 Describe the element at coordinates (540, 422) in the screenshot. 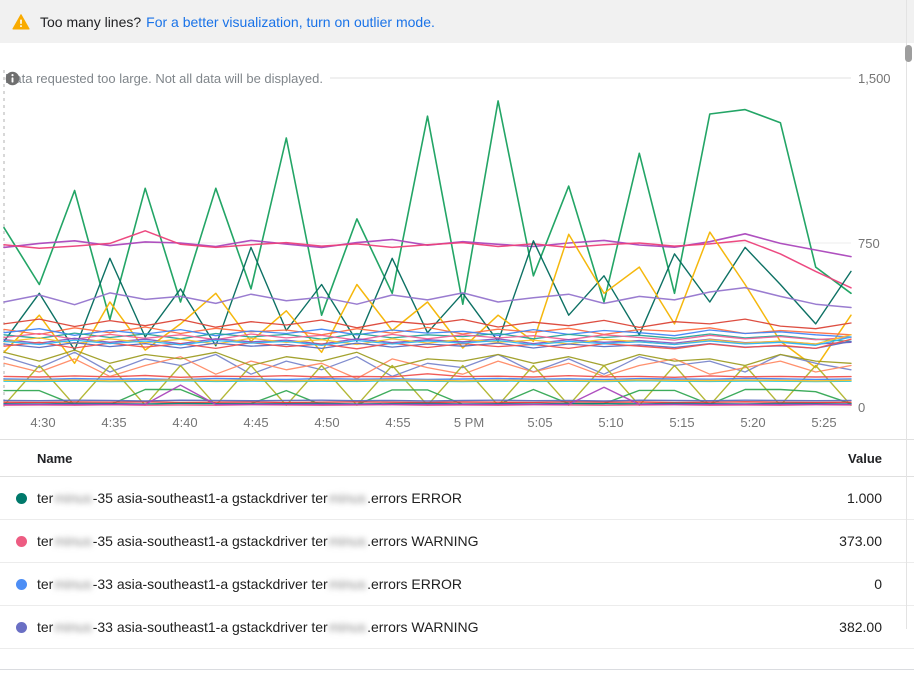

I see `x-axis-tick-label: 5:05` at that location.